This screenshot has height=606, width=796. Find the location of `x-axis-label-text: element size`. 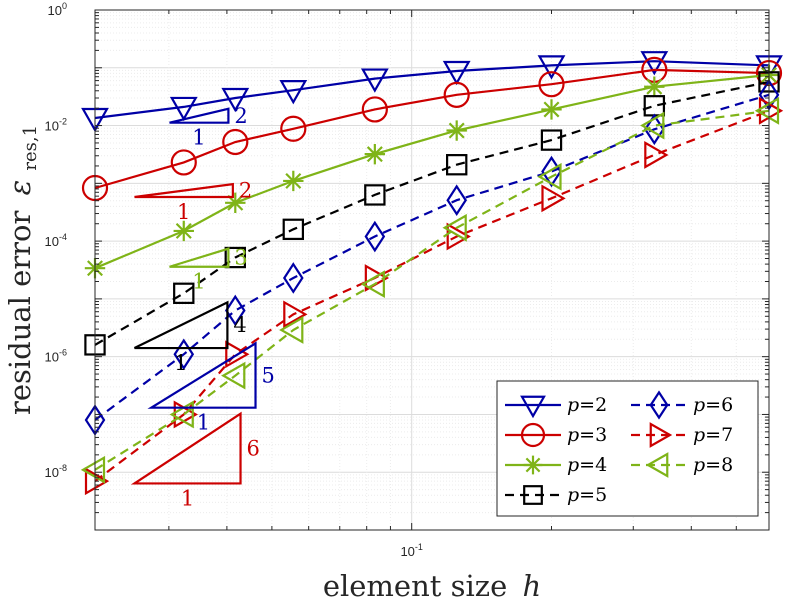

x-axis-label-text: element size is located at coordinates (415, 586).